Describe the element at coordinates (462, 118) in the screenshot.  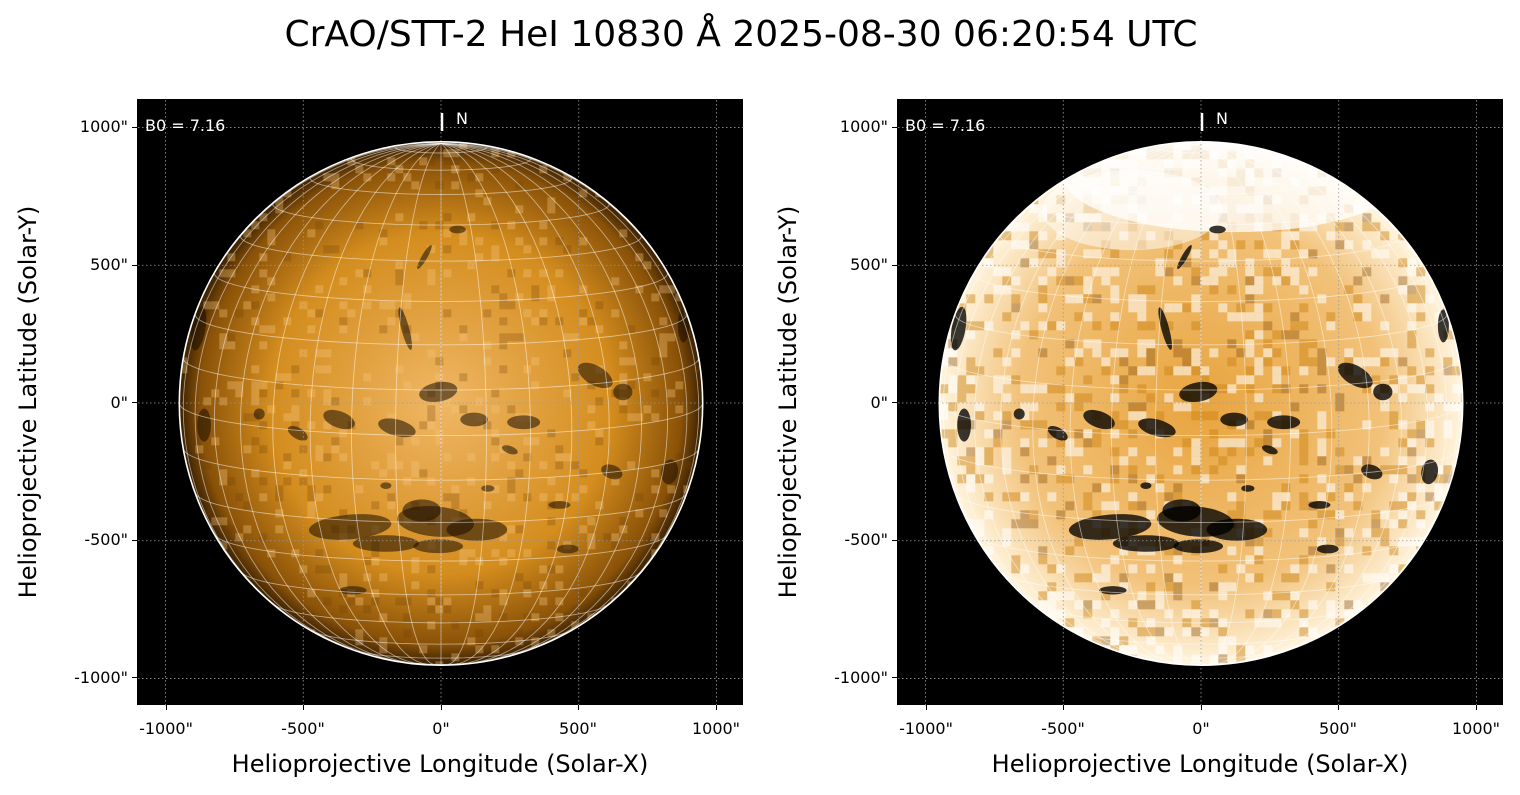
I see `left-north-label: N` at that location.